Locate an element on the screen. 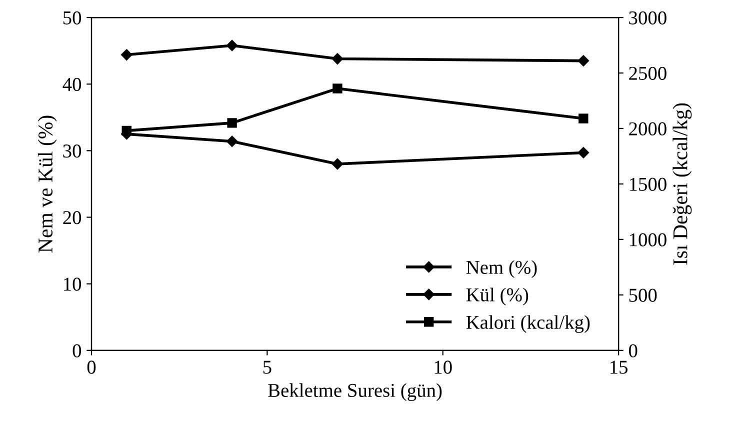 This screenshot has width=732, height=438. y-tick-label: 40 is located at coordinates (72, 85).